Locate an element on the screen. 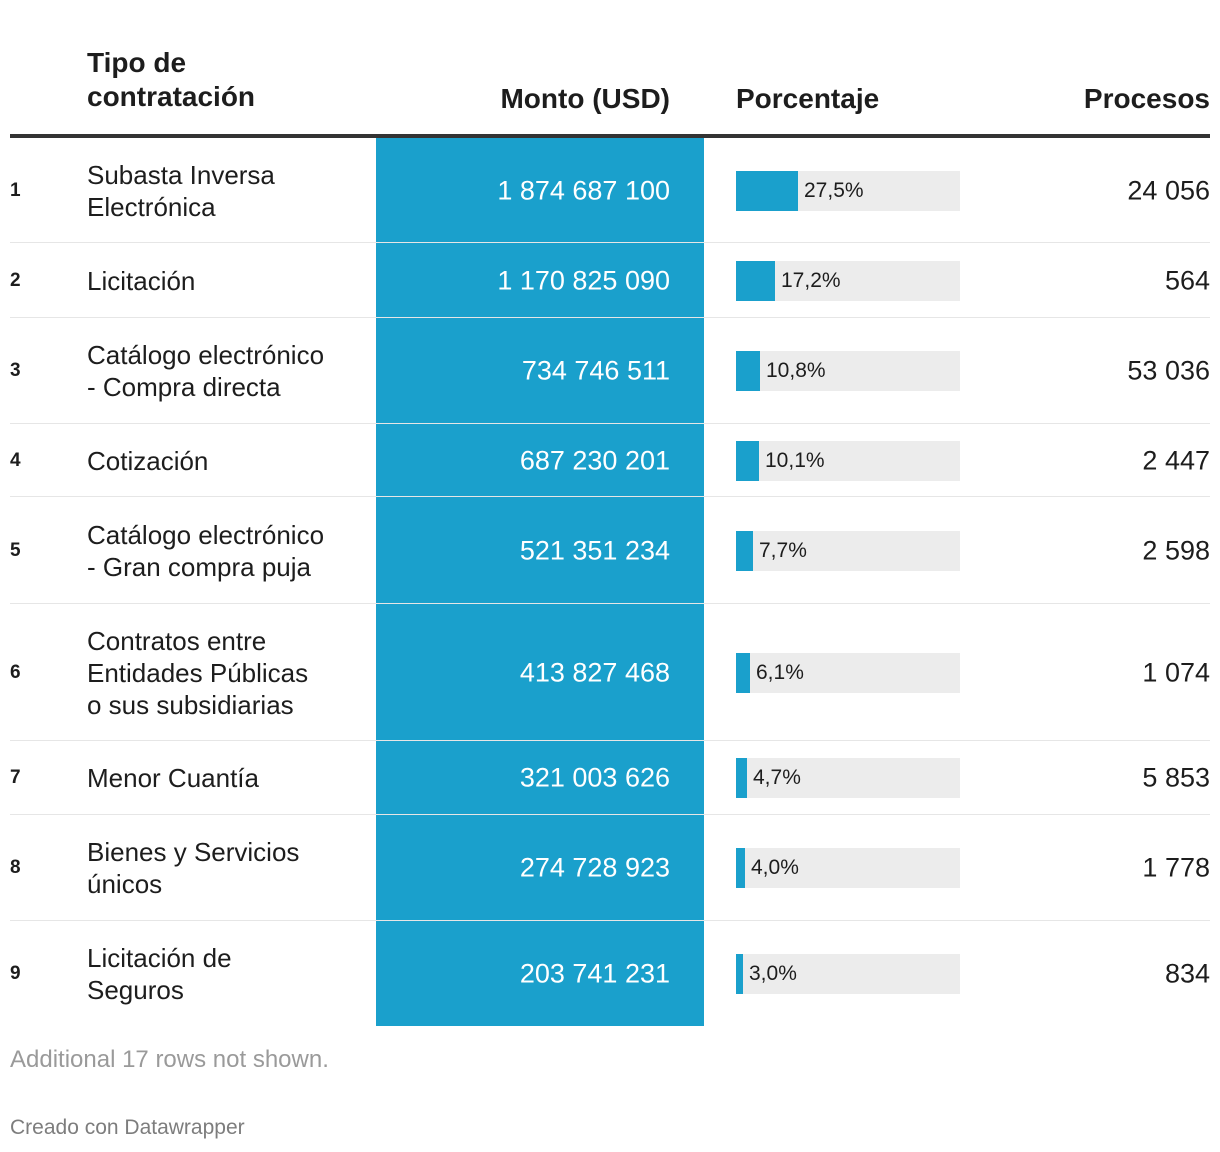  pct-bar-track: 6,1% is located at coordinates (848, 672).